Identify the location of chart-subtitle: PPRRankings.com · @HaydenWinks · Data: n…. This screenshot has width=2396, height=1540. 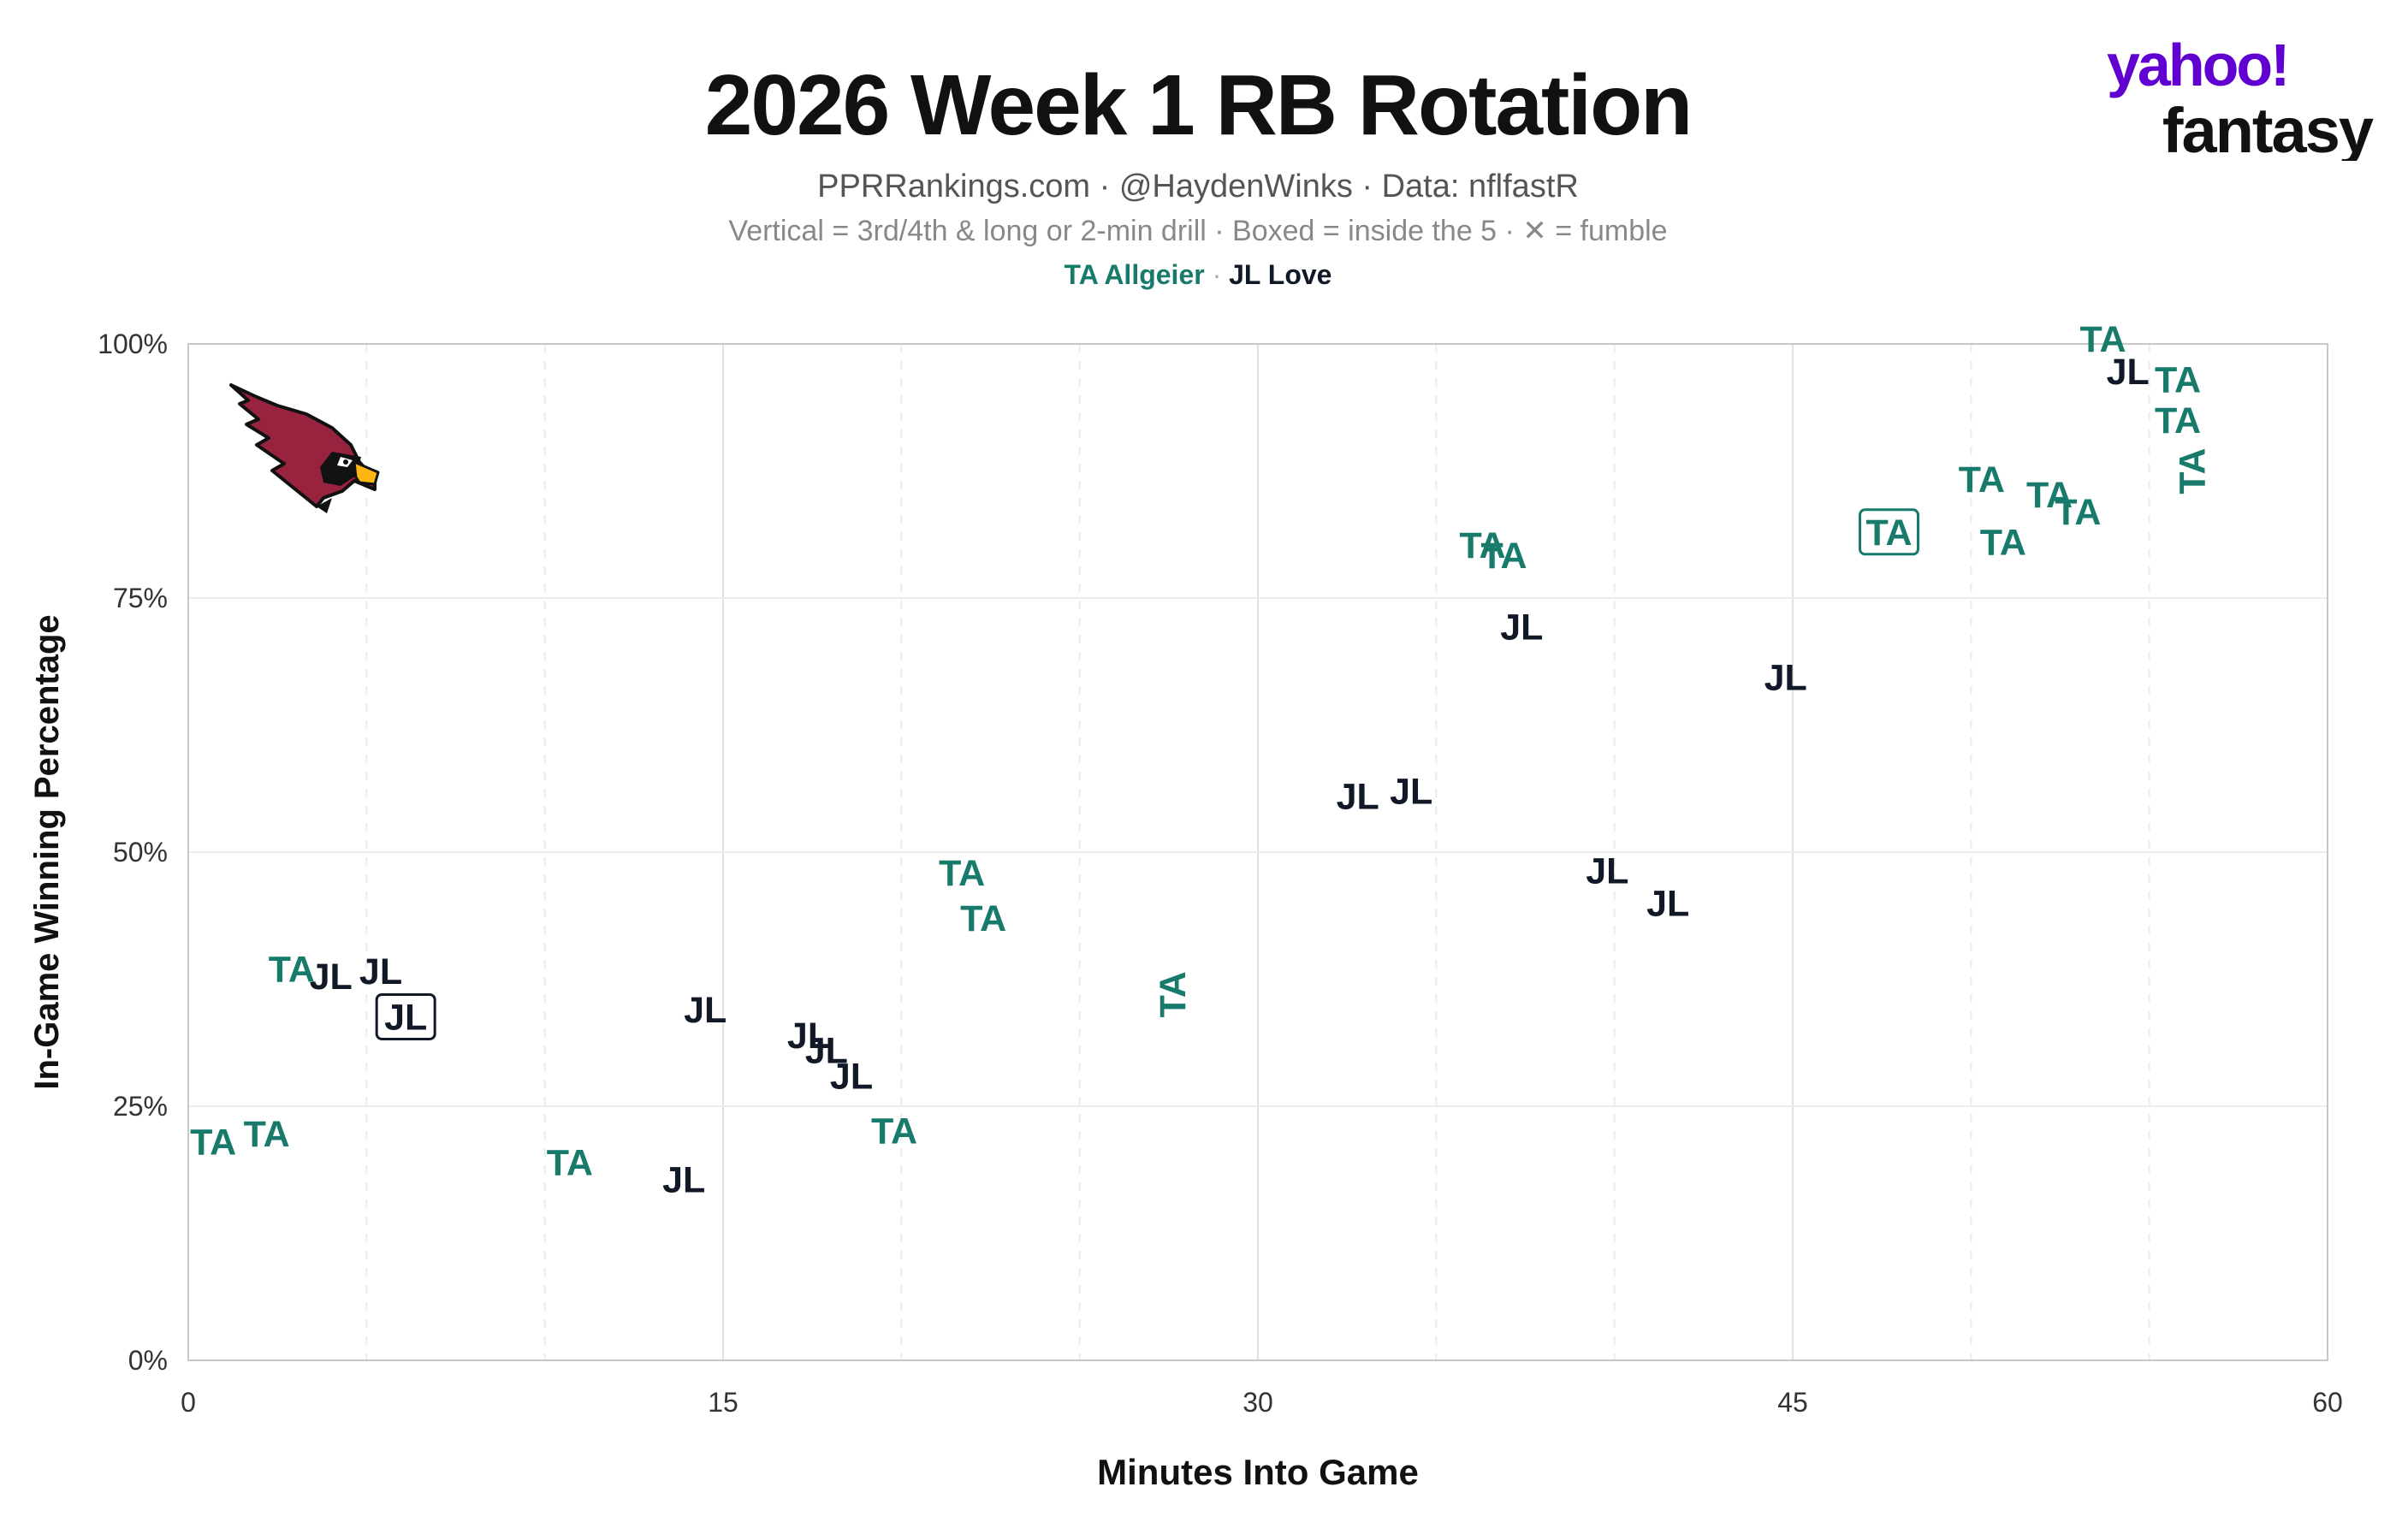
(1198, 186).